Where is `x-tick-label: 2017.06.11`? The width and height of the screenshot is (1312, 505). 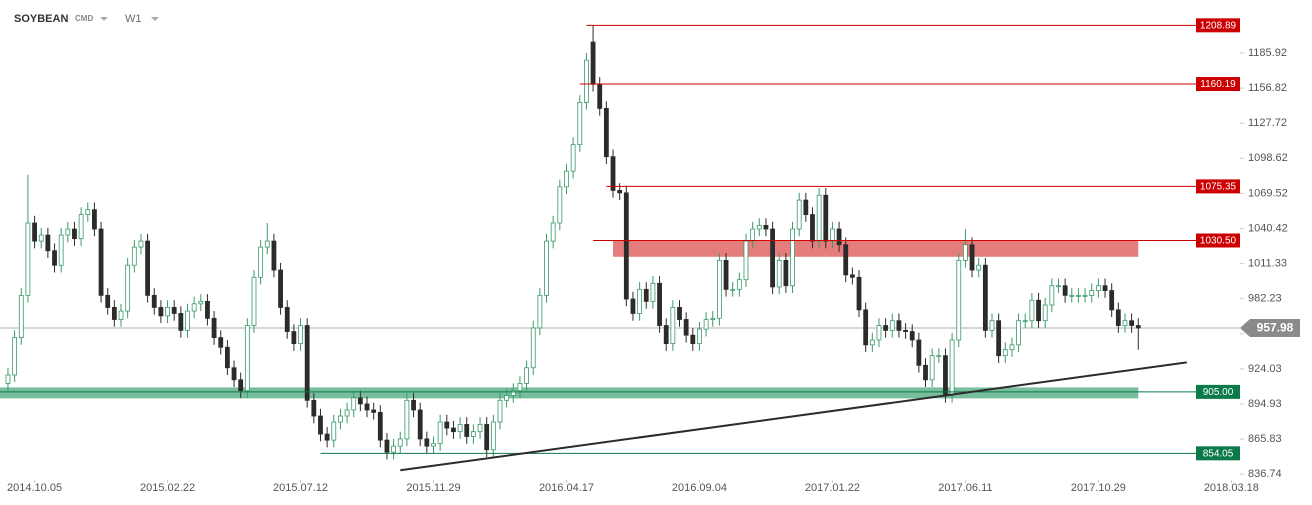
x-tick-label: 2017.06.11 is located at coordinates (965, 488).